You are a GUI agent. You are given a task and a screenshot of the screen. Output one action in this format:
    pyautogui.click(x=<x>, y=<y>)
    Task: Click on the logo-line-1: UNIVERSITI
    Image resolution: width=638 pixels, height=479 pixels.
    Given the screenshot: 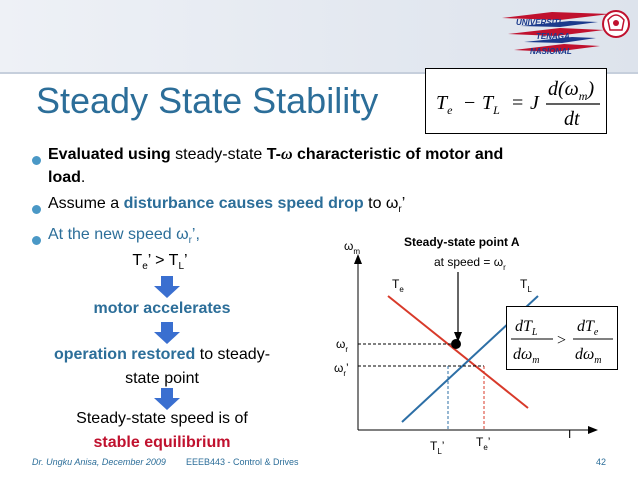 What is the action you would take?
    pyautogui.click(x=539, y=22)
    